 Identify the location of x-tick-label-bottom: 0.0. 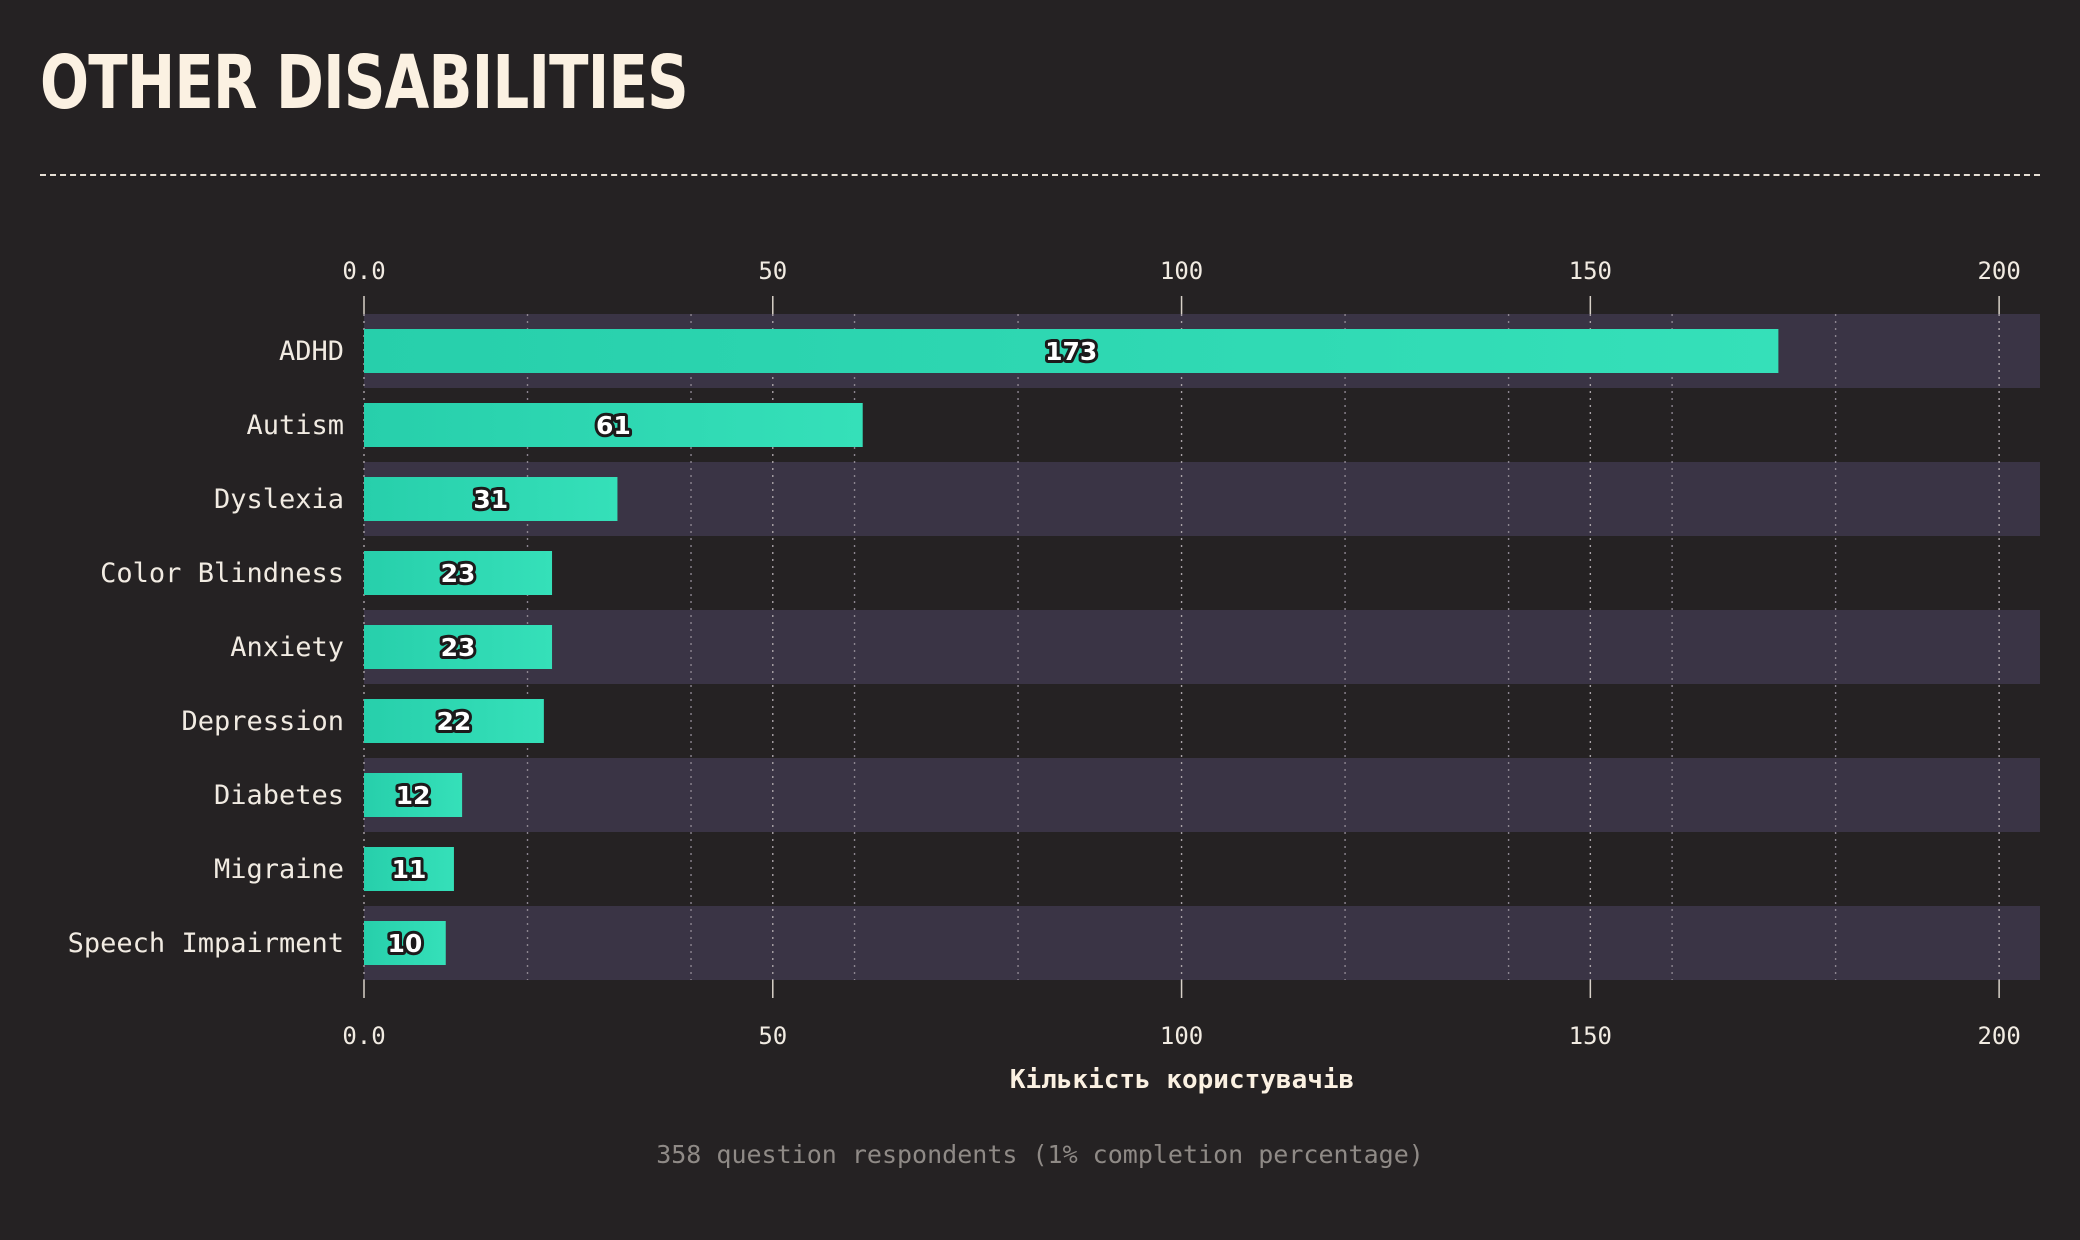
(363, 1036).